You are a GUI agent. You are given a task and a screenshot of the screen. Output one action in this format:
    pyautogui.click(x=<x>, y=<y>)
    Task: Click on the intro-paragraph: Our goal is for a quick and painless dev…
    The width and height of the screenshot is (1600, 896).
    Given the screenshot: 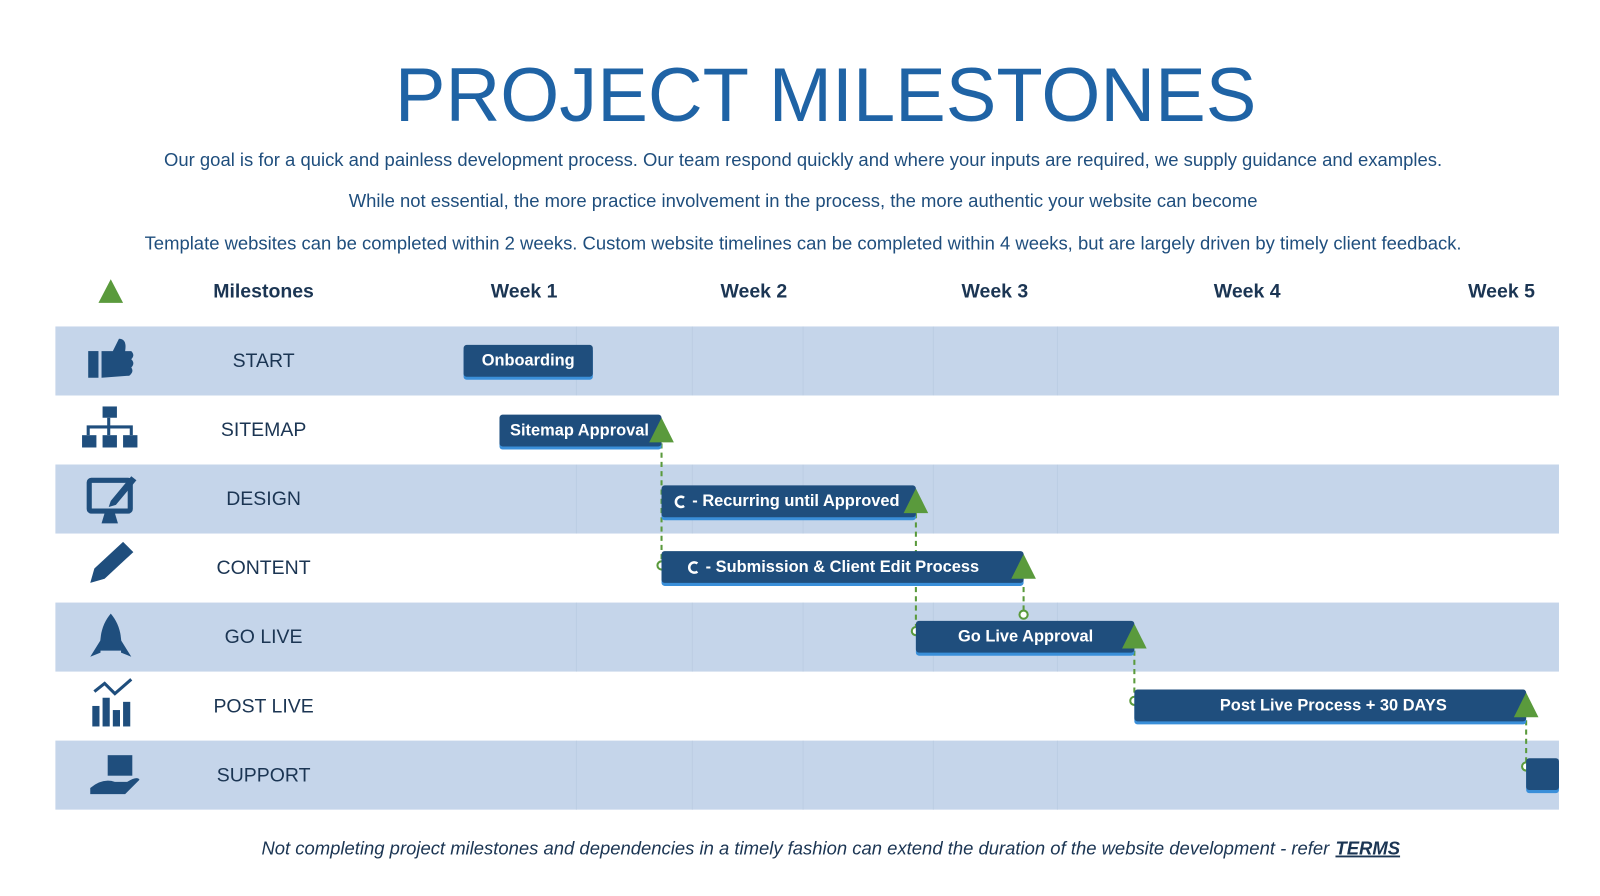 What is the action you would take?
    pyautogui.click(x=803, y=159)
    